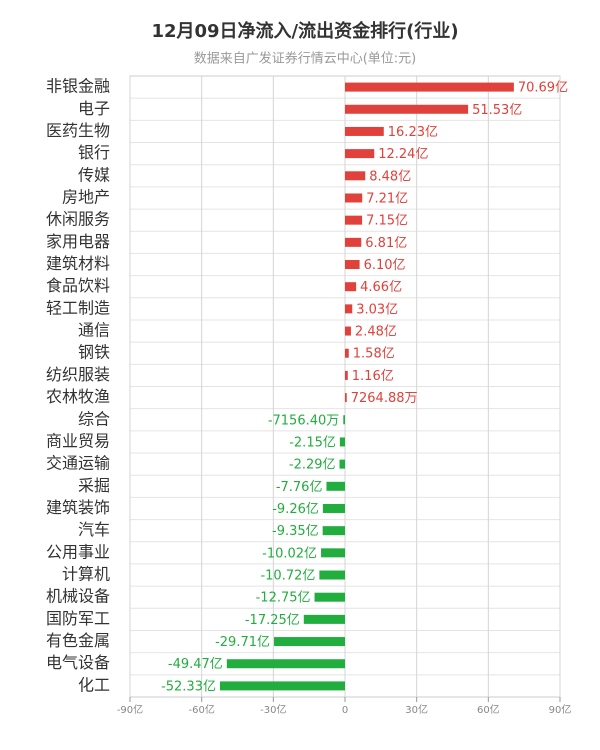 The image size is (600, 750). I want to click on y-tick-label: 建筑材料, so click(78, 263).